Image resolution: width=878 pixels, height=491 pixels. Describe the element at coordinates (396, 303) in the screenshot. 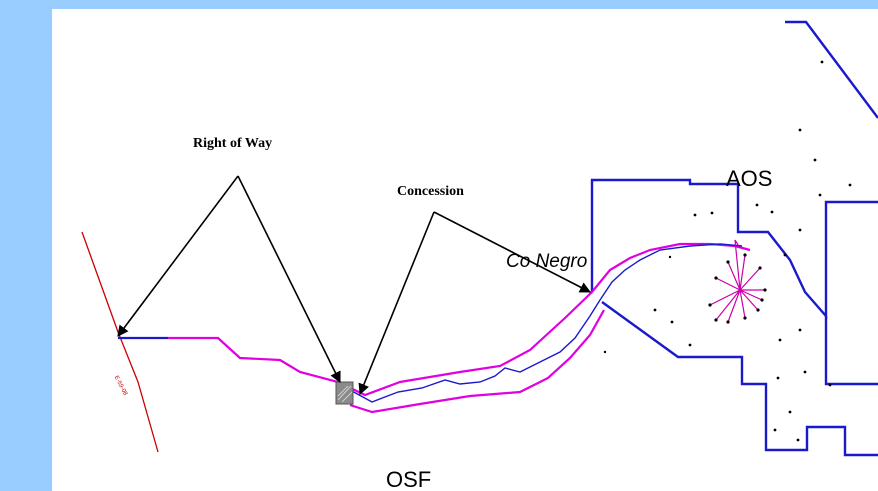

I see `arrow-concession-osf` at that location.